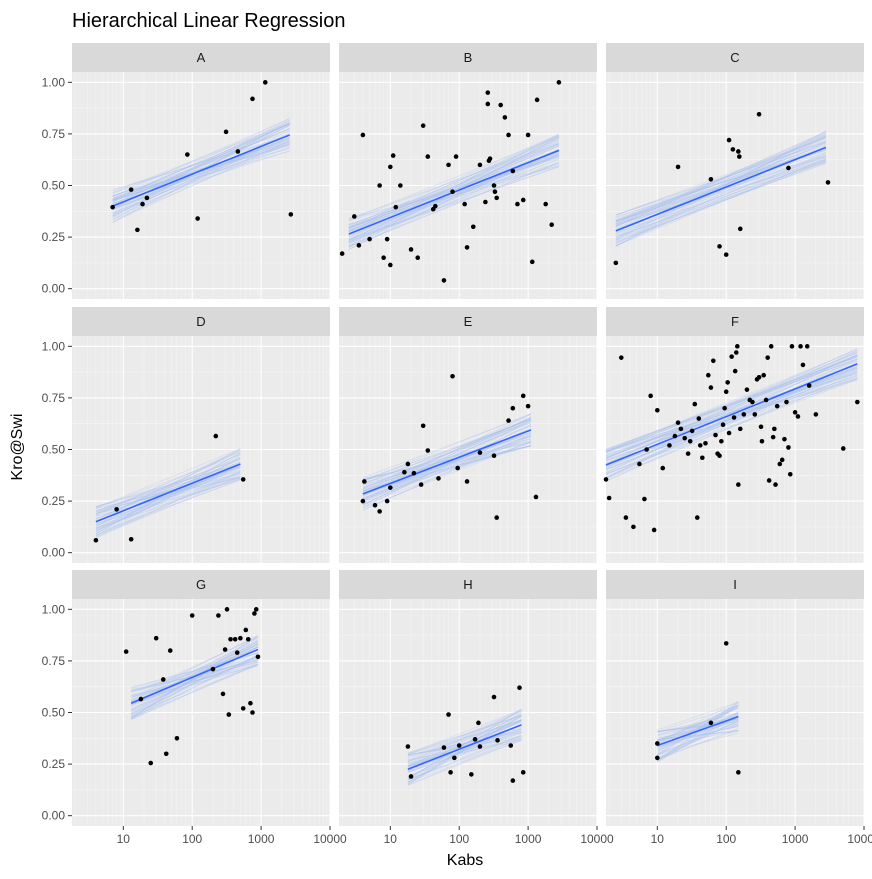 This screenshot has height=879, width=872. I want to click on facet-panel-A: A 0.00 0.25 0.50 0.75 1.00, so click(186, 171).